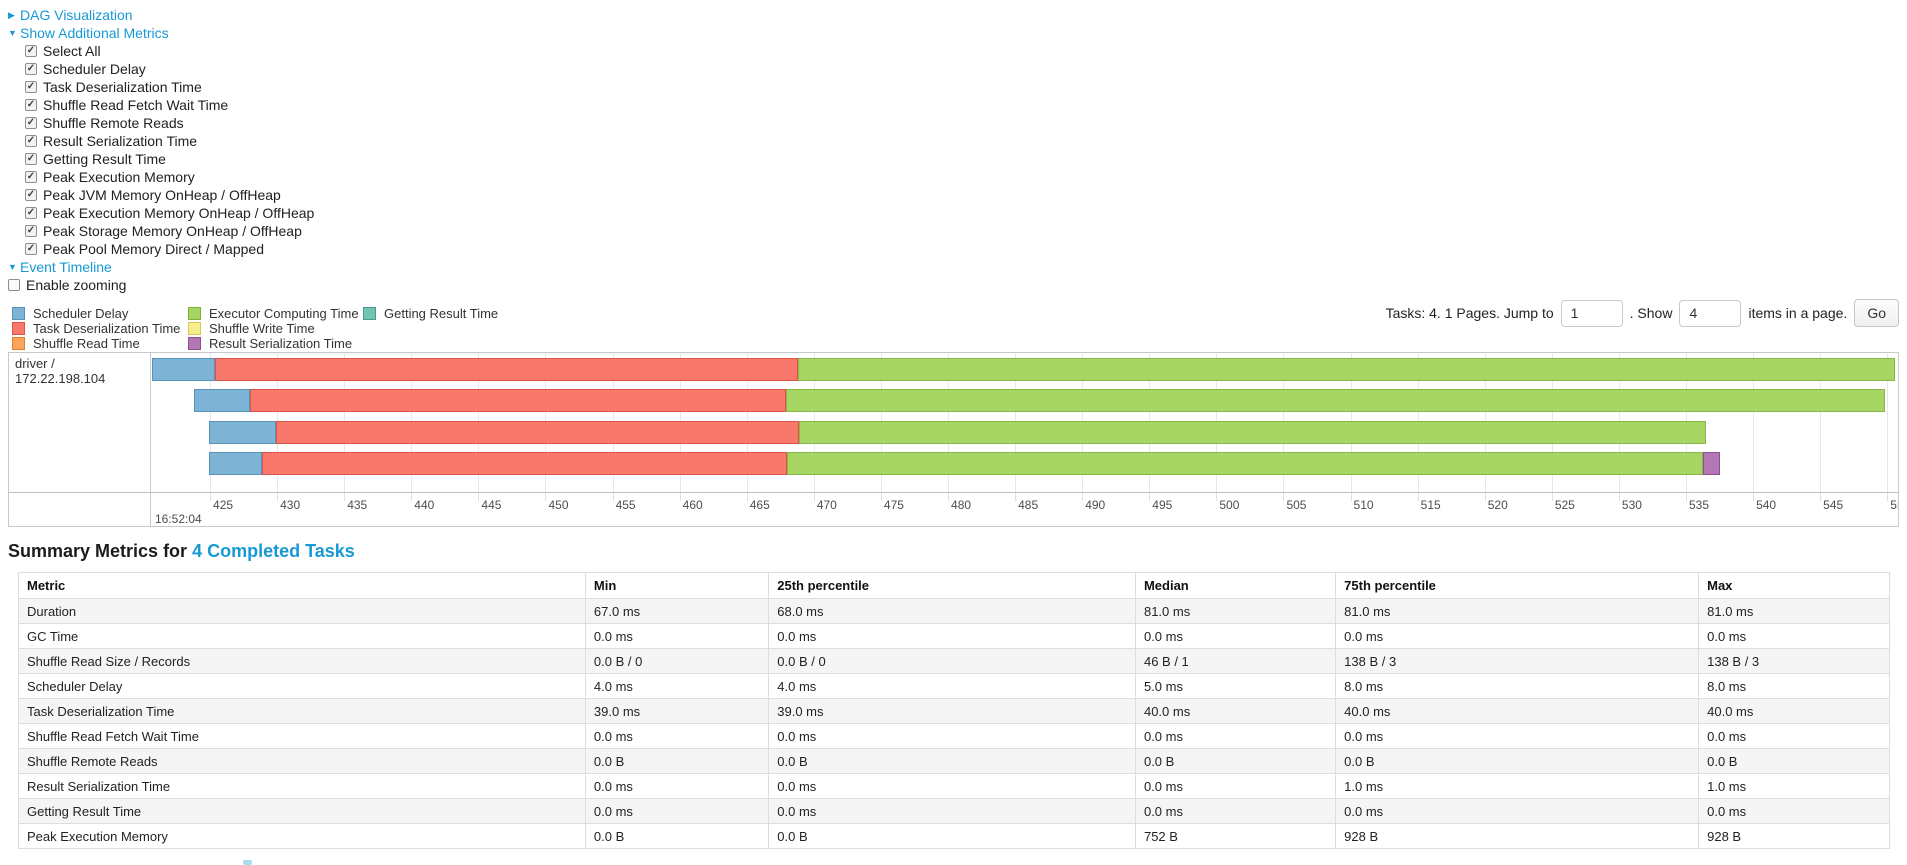 The image size is (1907, 865). What do you see at coordinates (1363, 505) in the screenshot?
I see `axis-tick-label: 510` at bounding box center [1363, 505].